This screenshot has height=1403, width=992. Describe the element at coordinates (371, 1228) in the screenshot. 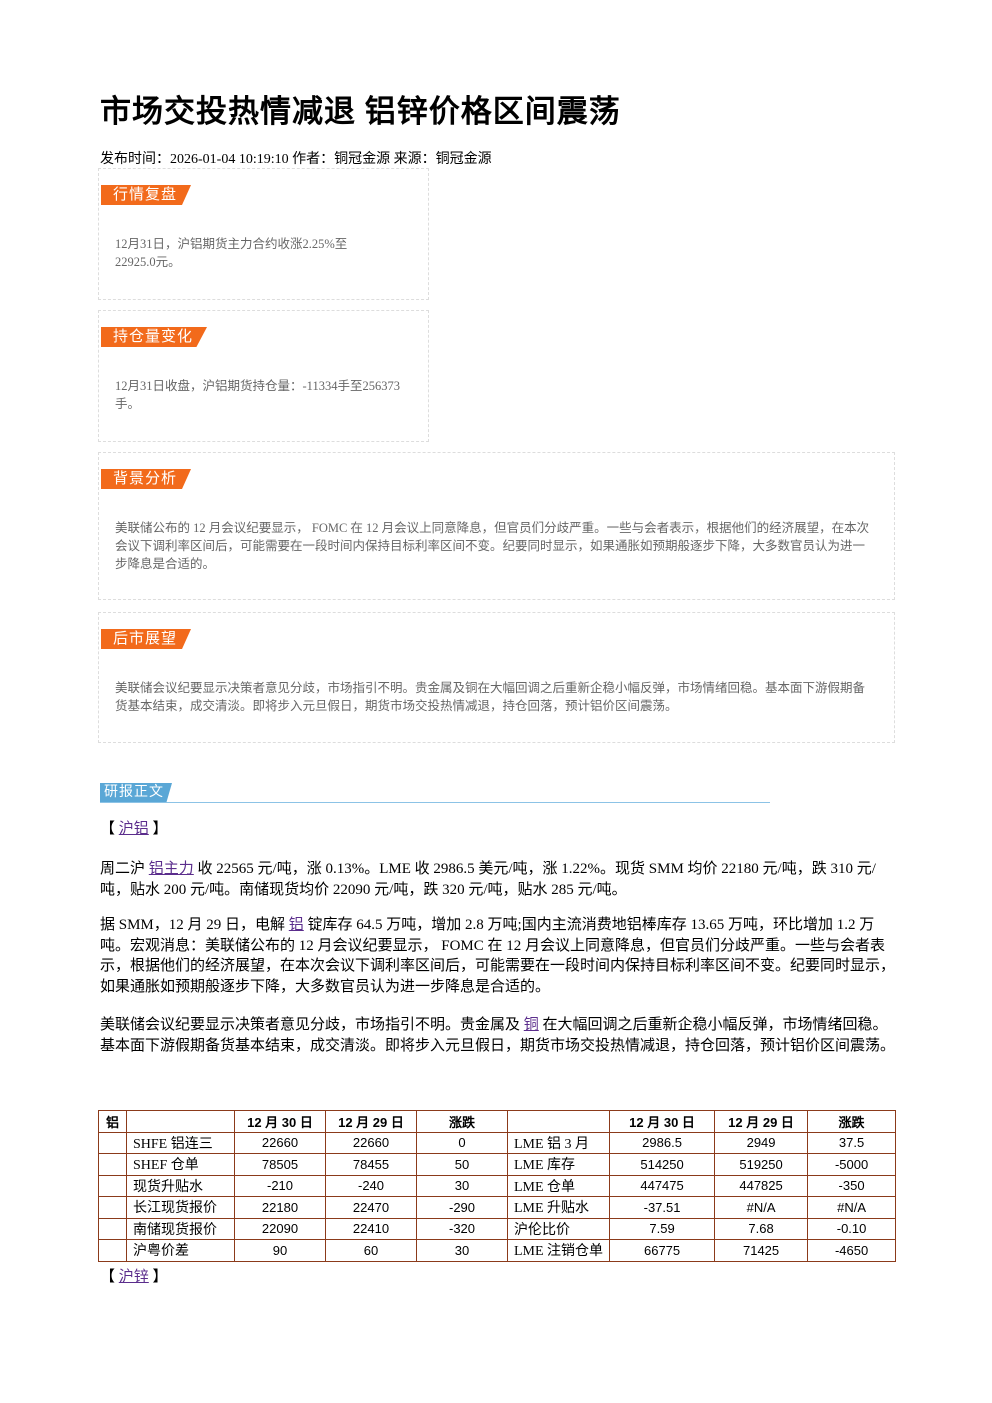

I see `cell: 22410` at that location.